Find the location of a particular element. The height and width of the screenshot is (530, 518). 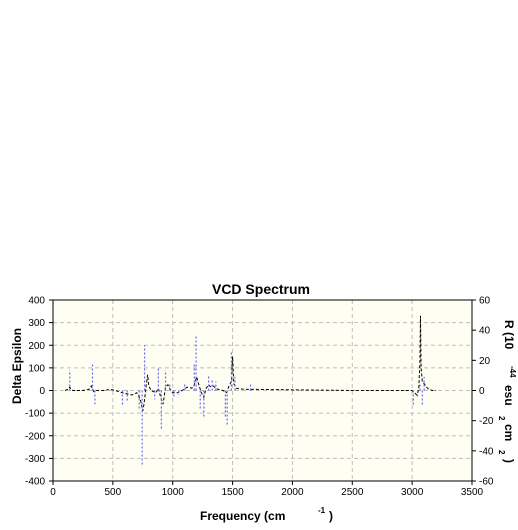

y2-label-close: ) is located at coordinates (509, 461).